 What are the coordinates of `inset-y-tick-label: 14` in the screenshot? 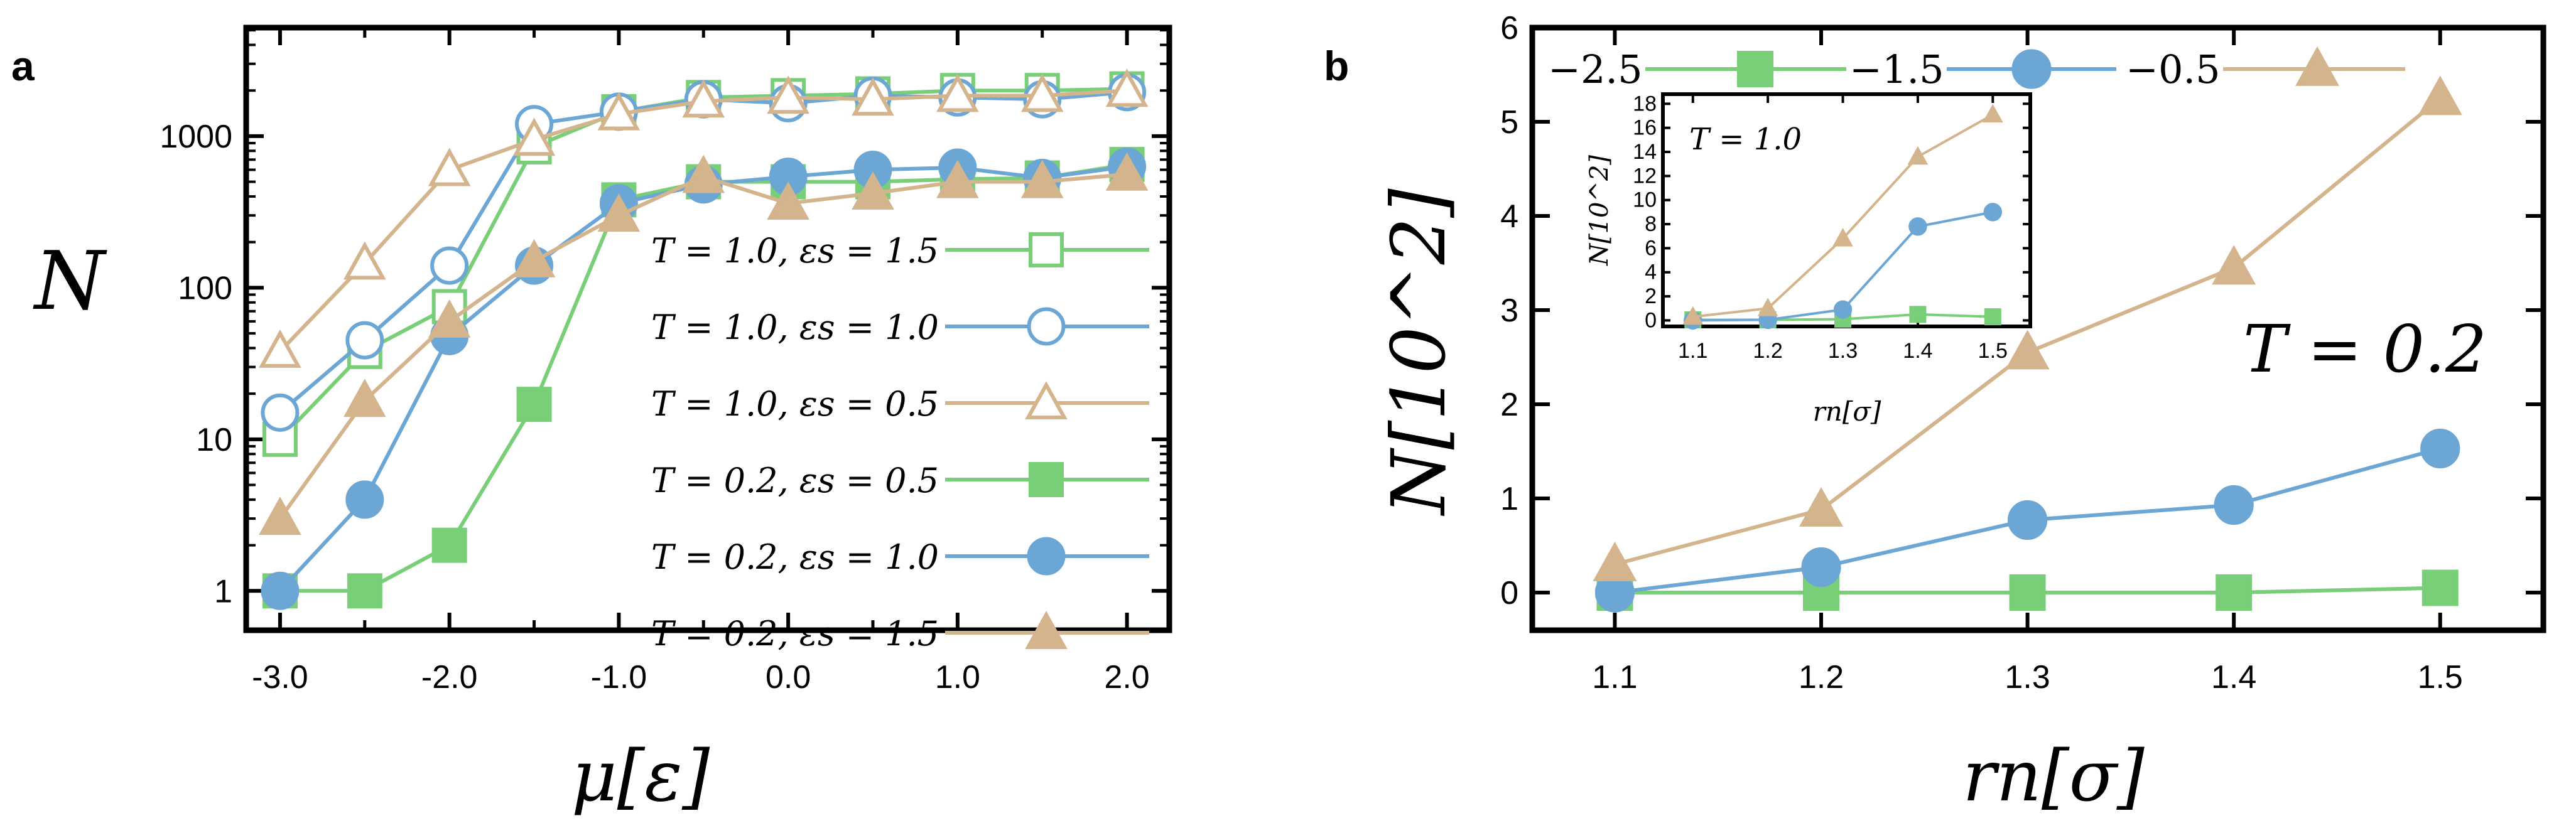 It's located at (1645, 152).